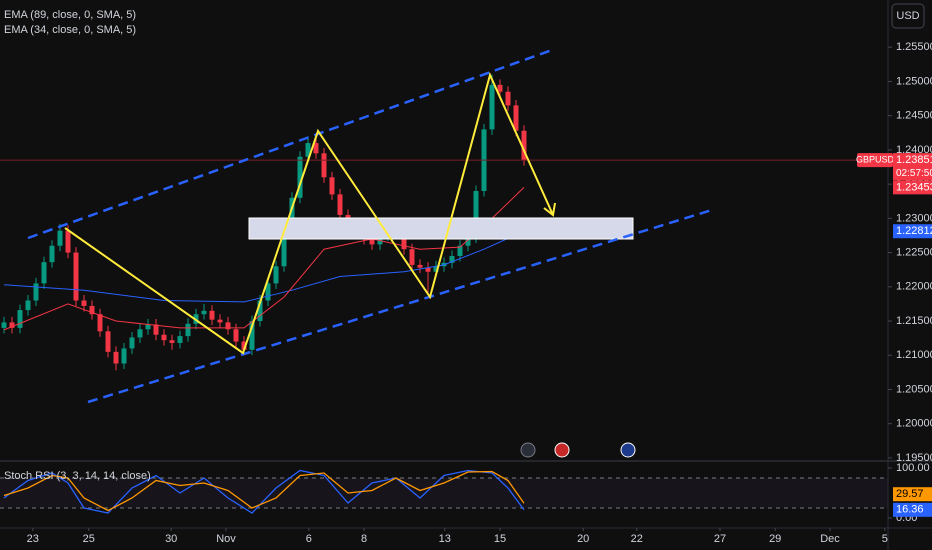  I want to click on y-tick-label: 1.25500, so click(914, 47).